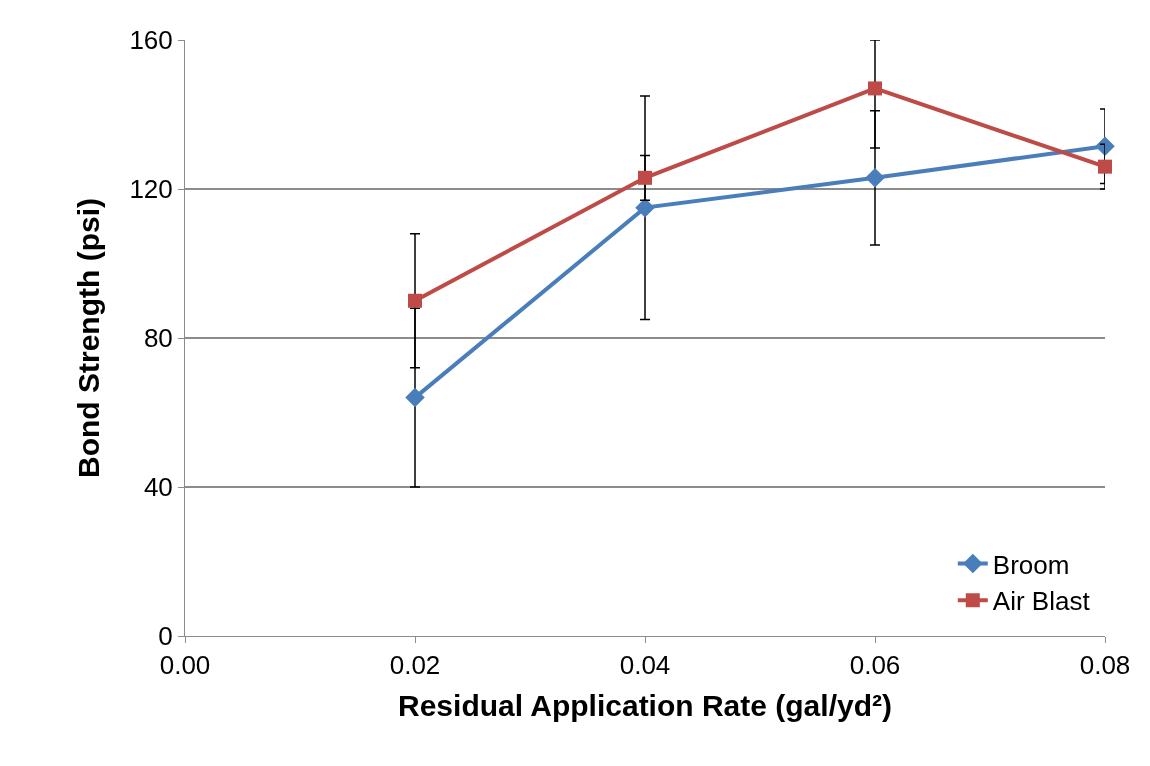 This screenshot has height=766, width=1150. Describe the element at coordinates (415, 665) in the screenshot. I see `x-tick-label: 0.02` at that location.